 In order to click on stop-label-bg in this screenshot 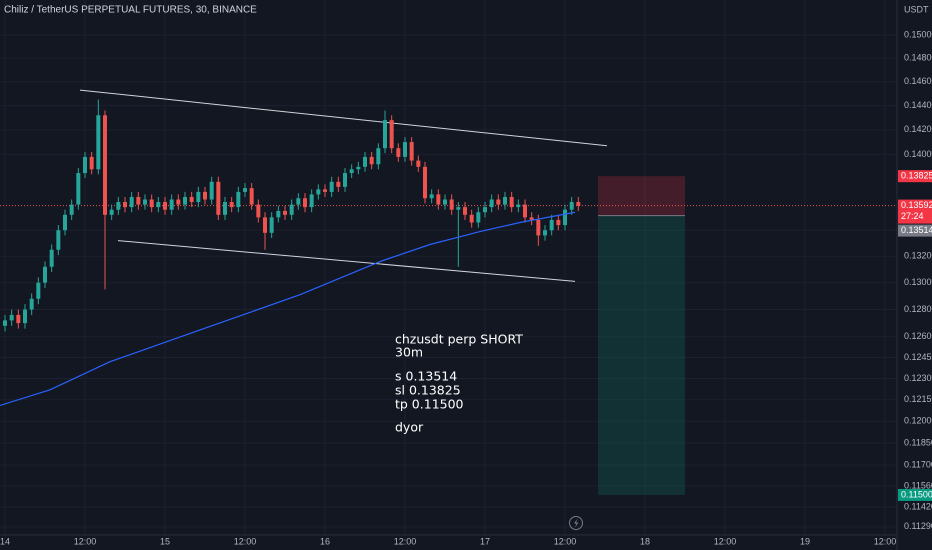, I will do `click(915, 176)`.